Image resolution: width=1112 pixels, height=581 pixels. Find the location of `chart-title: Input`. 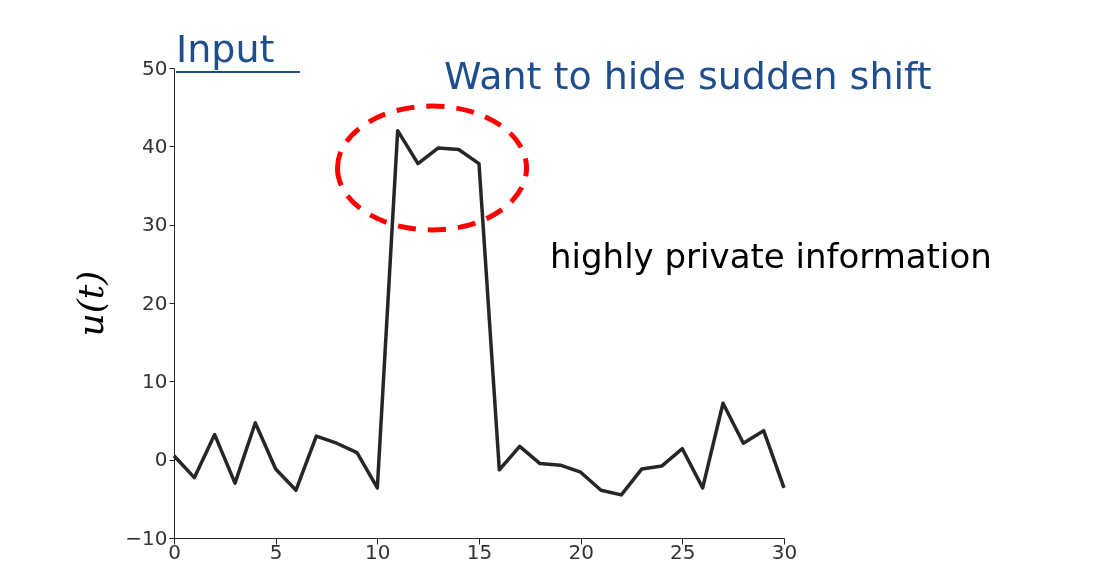

chart-title: Input is located at coordinates (225, 49).